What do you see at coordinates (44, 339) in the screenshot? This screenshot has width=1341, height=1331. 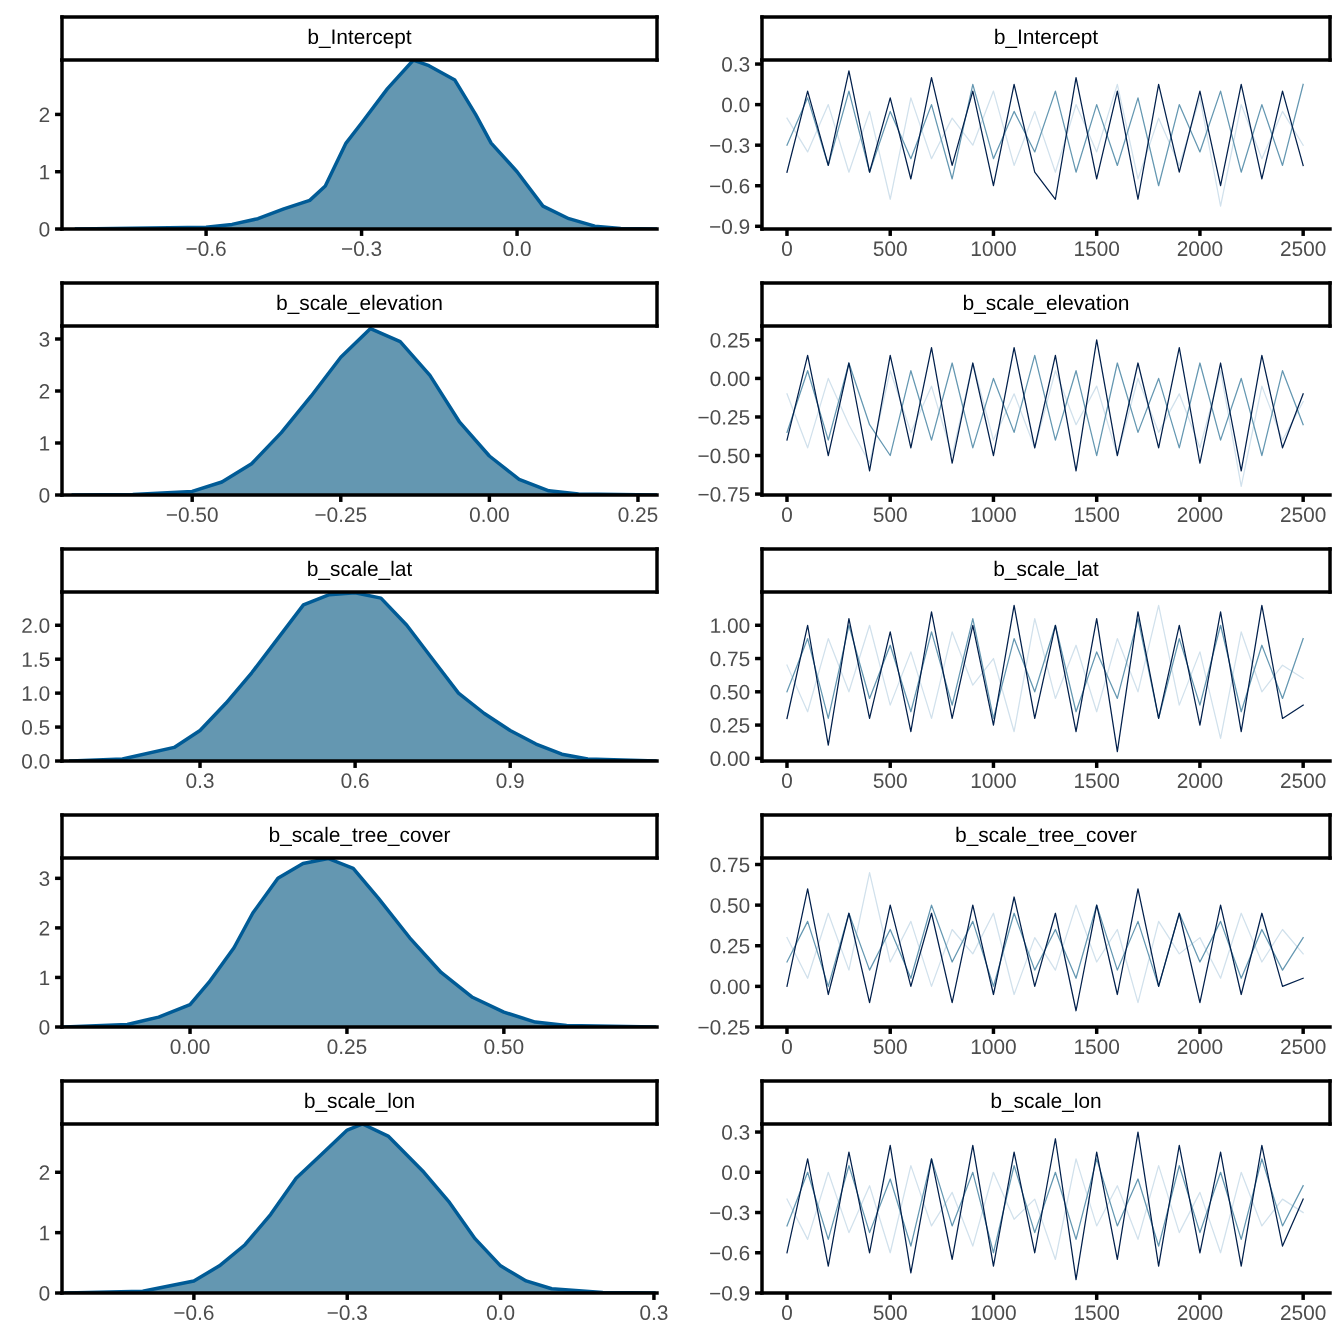 I see `y-tick-label: 3` at bounding box center [44, 339].